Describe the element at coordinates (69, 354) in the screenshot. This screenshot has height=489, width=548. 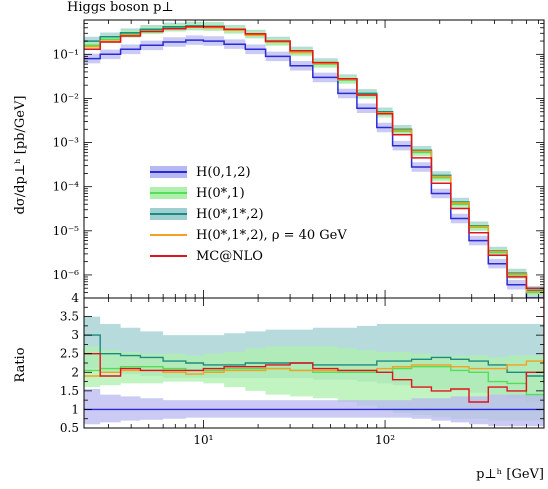
I see `ratio-y-tick-label: 2.5` at that location.